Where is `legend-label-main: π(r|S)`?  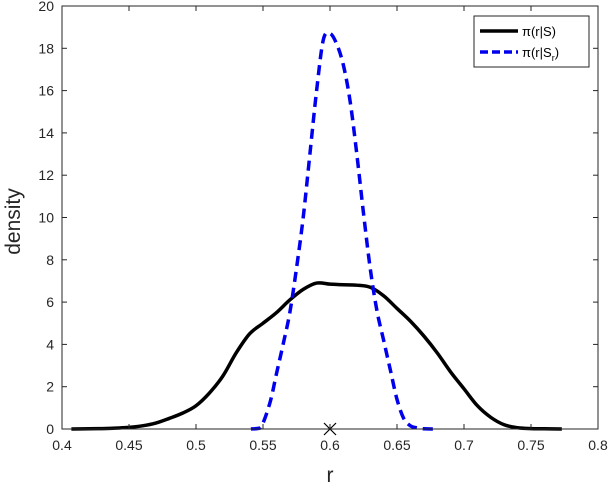
legend-label-main: π(r|S) is located at coordinates (539, 31).